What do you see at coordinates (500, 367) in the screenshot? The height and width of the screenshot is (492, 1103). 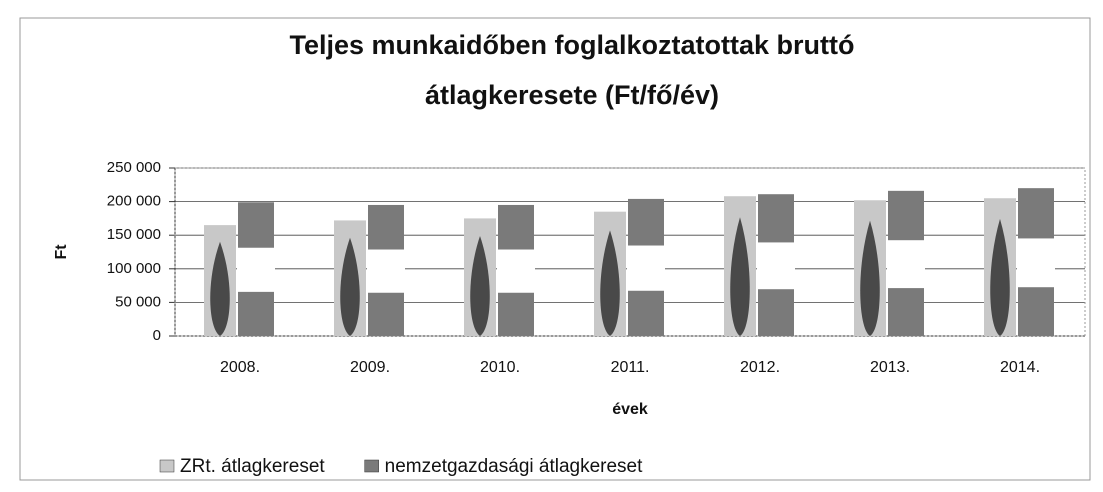 I see `x-tick-label: 2010.` at bounding box center [500, 367].